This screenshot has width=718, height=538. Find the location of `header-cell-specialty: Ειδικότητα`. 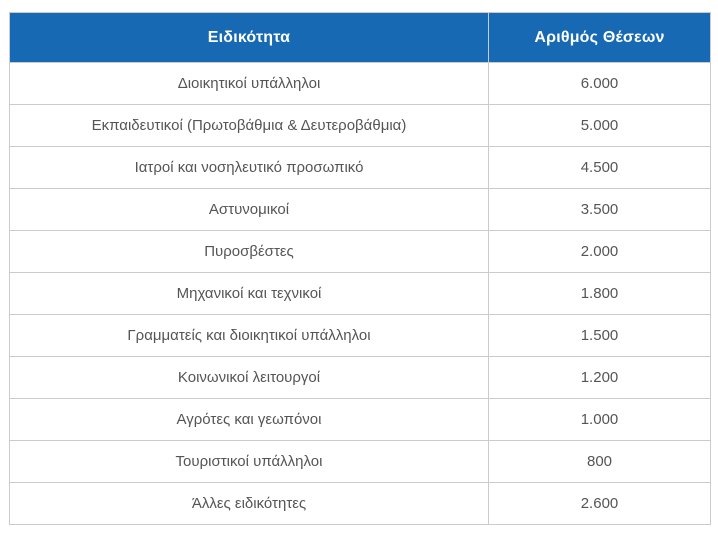

header-cell-specialty: Ειδικότητα is located at coordinates (249, 37).